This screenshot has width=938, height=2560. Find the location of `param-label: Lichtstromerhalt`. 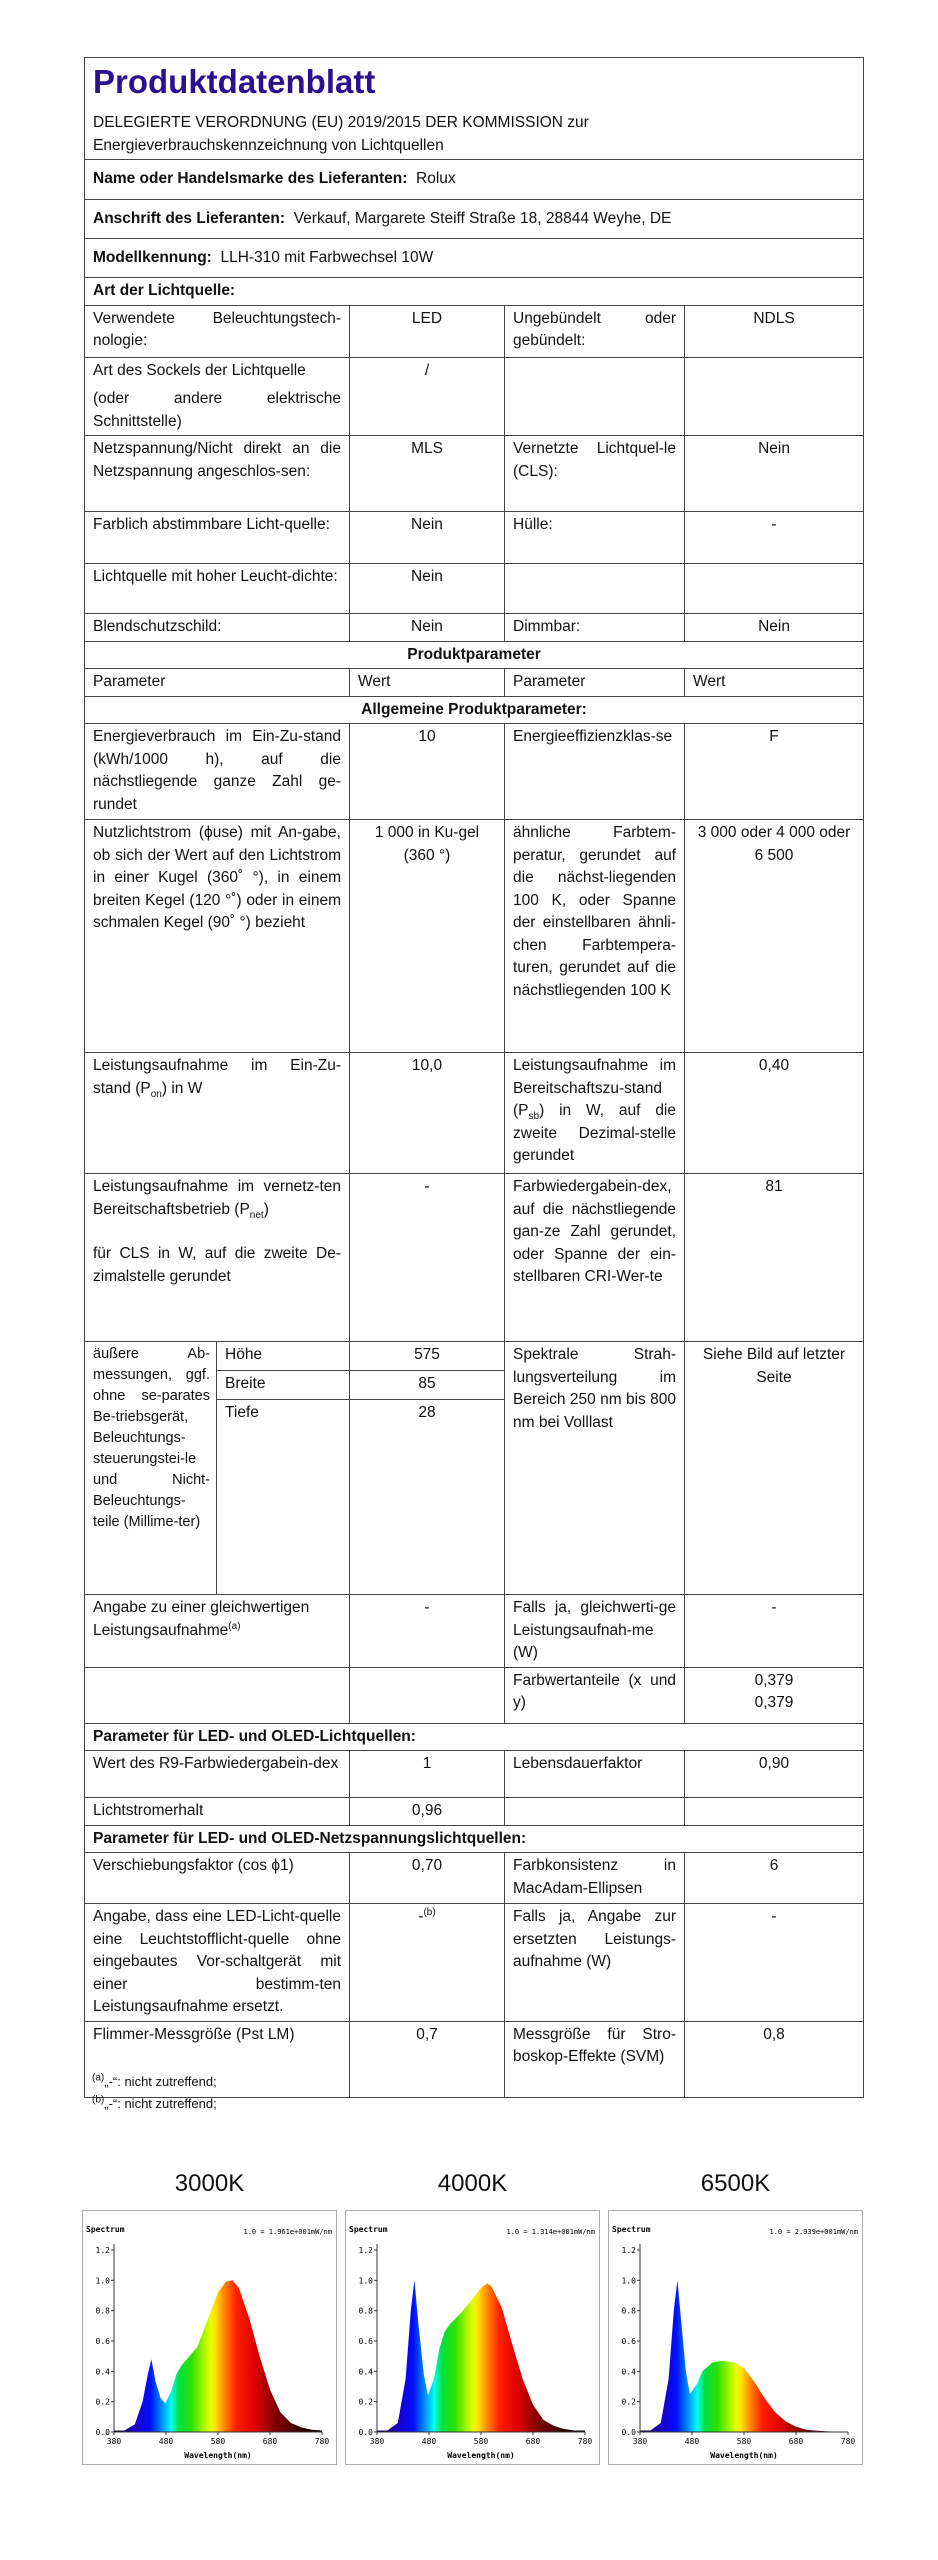

param-label: Lichtstromerhalt is located at coordinates (217, 1811).